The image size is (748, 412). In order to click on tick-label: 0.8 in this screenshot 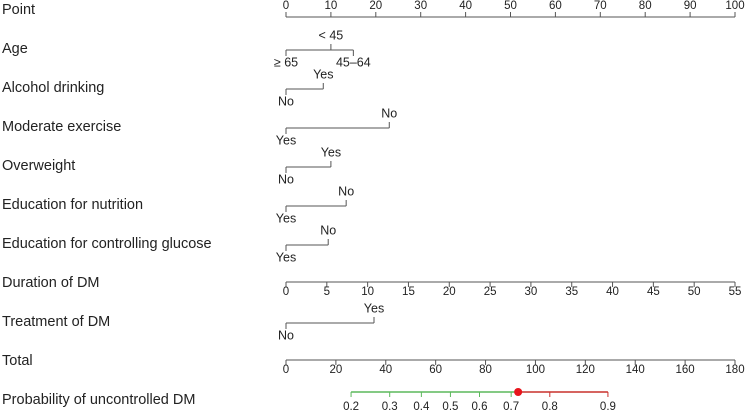, I will do `click(550, 406)`.